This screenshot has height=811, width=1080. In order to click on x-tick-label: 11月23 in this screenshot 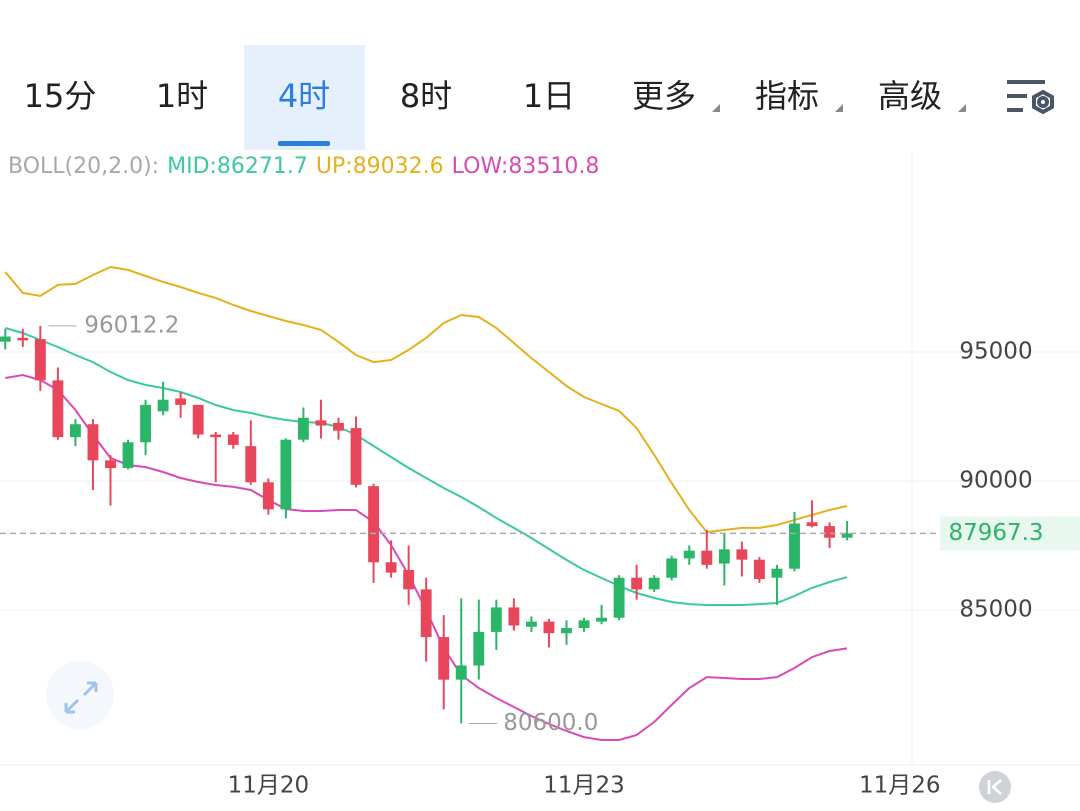, I will do `click(584, 786)`.